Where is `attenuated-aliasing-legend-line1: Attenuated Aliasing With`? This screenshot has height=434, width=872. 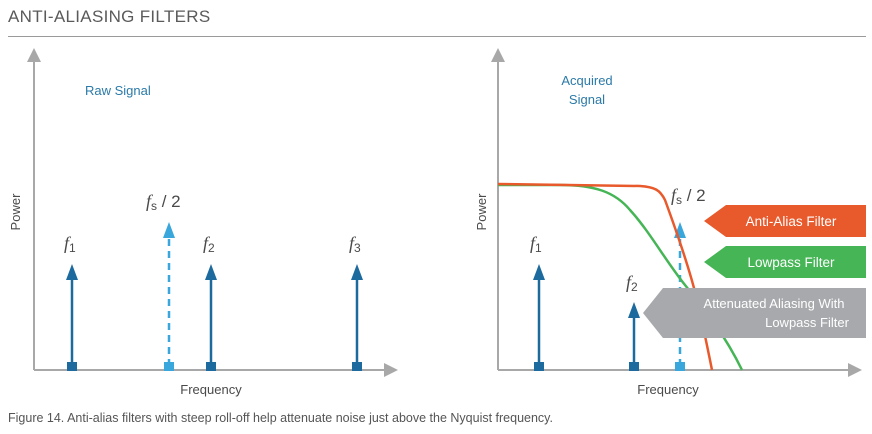
attenuated-aliasing-legend-line1: Attenuated Aliasing With is located at coordinates (774, 303).